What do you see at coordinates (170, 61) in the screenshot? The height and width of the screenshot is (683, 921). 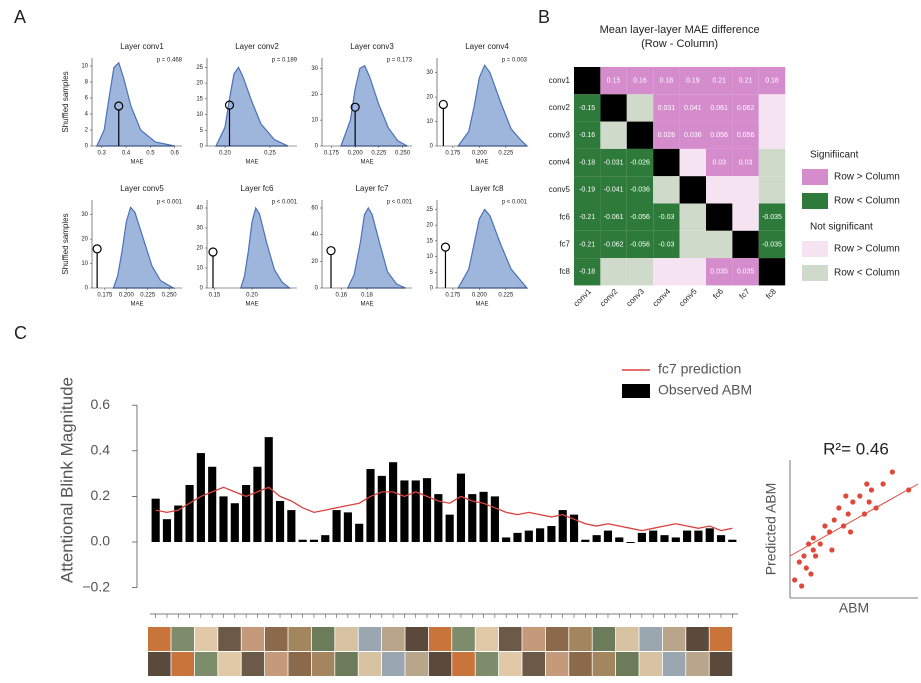 I see `p-value: p = 0.468` at bounding box center [170, 61].